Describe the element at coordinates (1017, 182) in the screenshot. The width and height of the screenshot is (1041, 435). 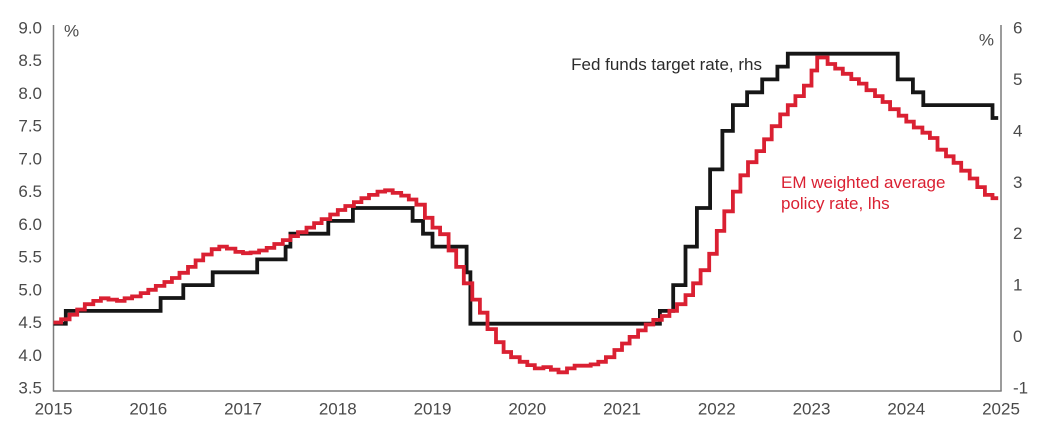
I see `right-axis-tick-label: 3` at that location.